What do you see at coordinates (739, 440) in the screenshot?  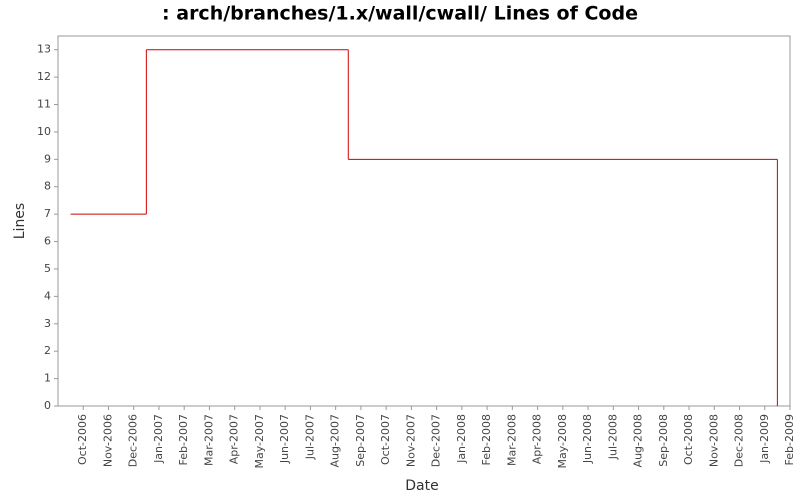 I see `x-tick-label: Dec-2008` at bounding box center [739, 440].